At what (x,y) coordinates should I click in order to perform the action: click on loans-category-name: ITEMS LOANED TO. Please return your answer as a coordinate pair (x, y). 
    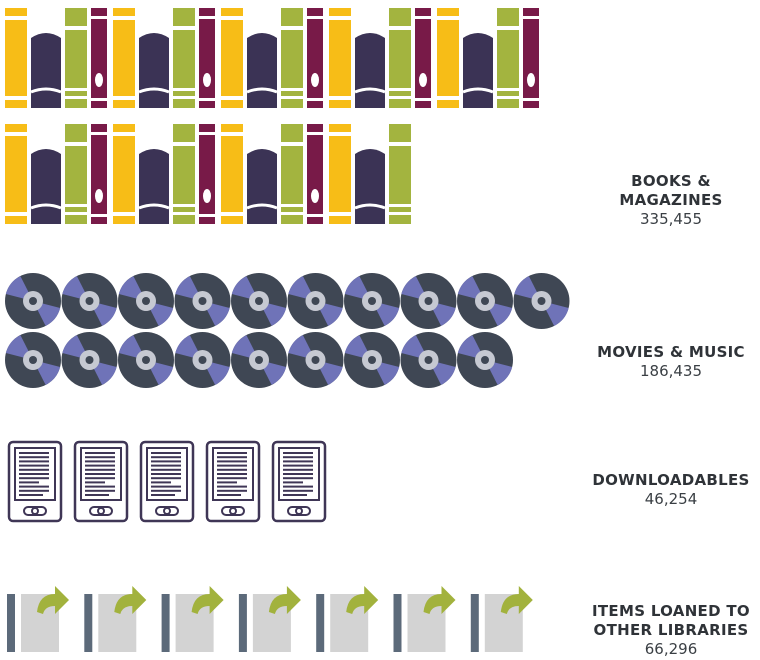
    Looking at the image, I should click on (671, 611).